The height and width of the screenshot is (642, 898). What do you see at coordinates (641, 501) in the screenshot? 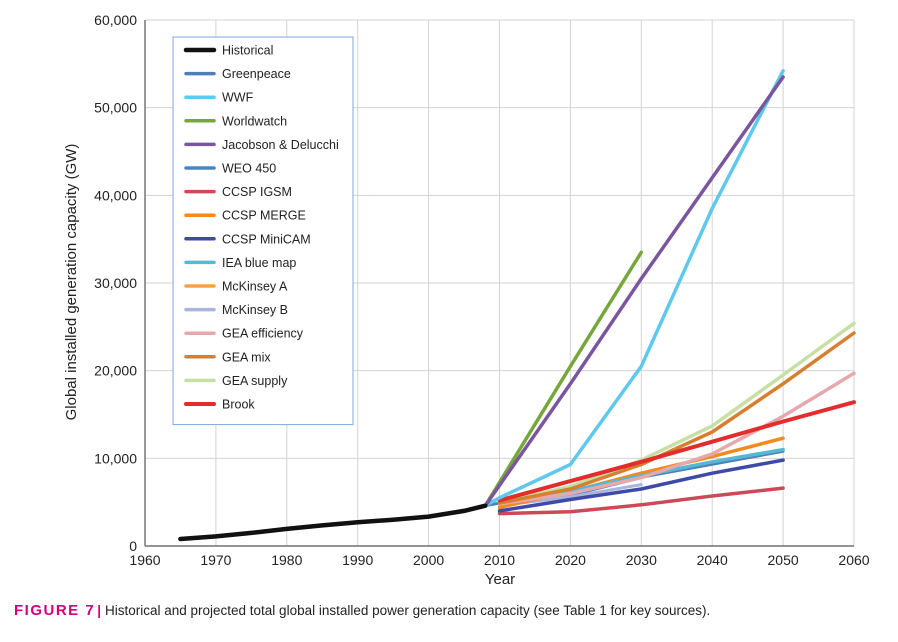
I see `series-line-ccsp-igsm` at bounding box center [641, 501].